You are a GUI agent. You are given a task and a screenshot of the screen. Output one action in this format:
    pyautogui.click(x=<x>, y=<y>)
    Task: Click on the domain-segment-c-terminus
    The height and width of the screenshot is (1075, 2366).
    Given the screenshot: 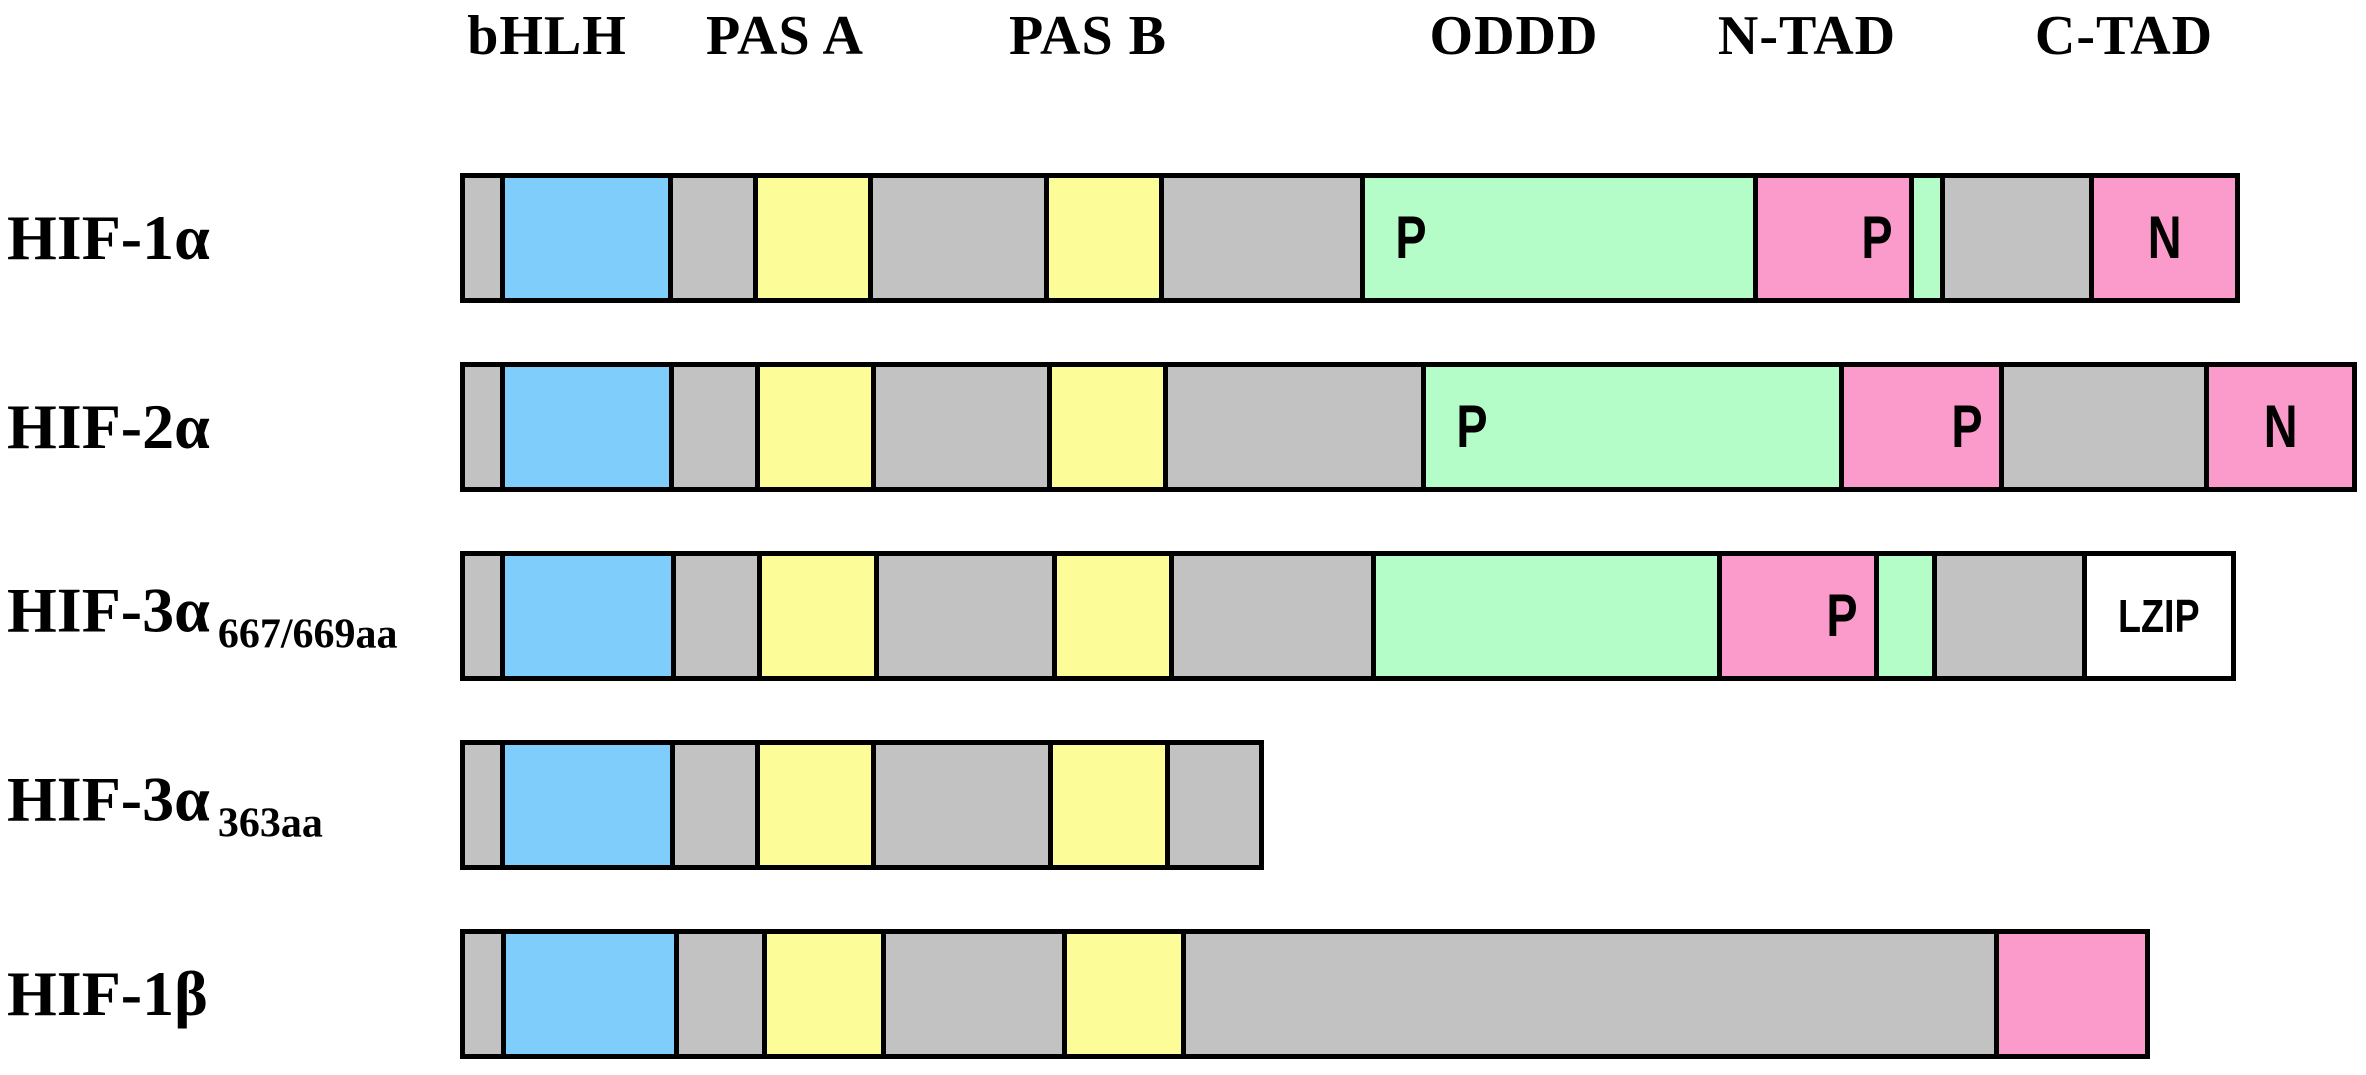 What is the action you would take?
    pyautogui.click(x=1214, y=805)
    